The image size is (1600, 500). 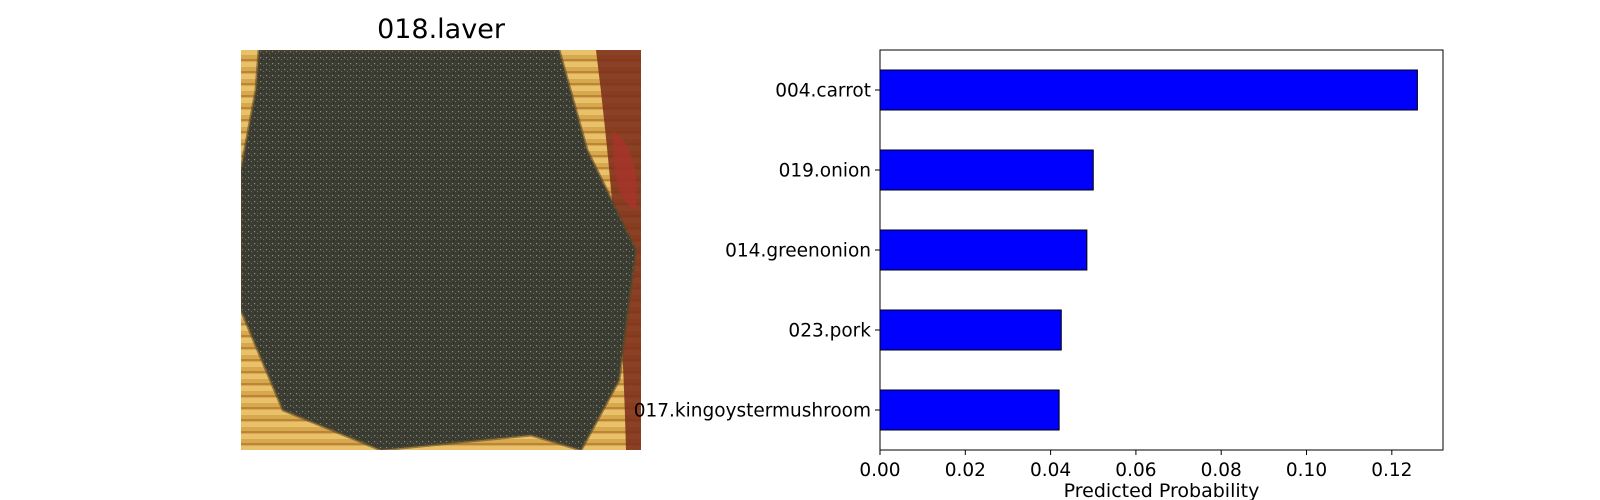 What do you see at coordinates (879, 470) in the screenshot?
I see `x-tick-label: 0.00` at bounding box center [879, 470].